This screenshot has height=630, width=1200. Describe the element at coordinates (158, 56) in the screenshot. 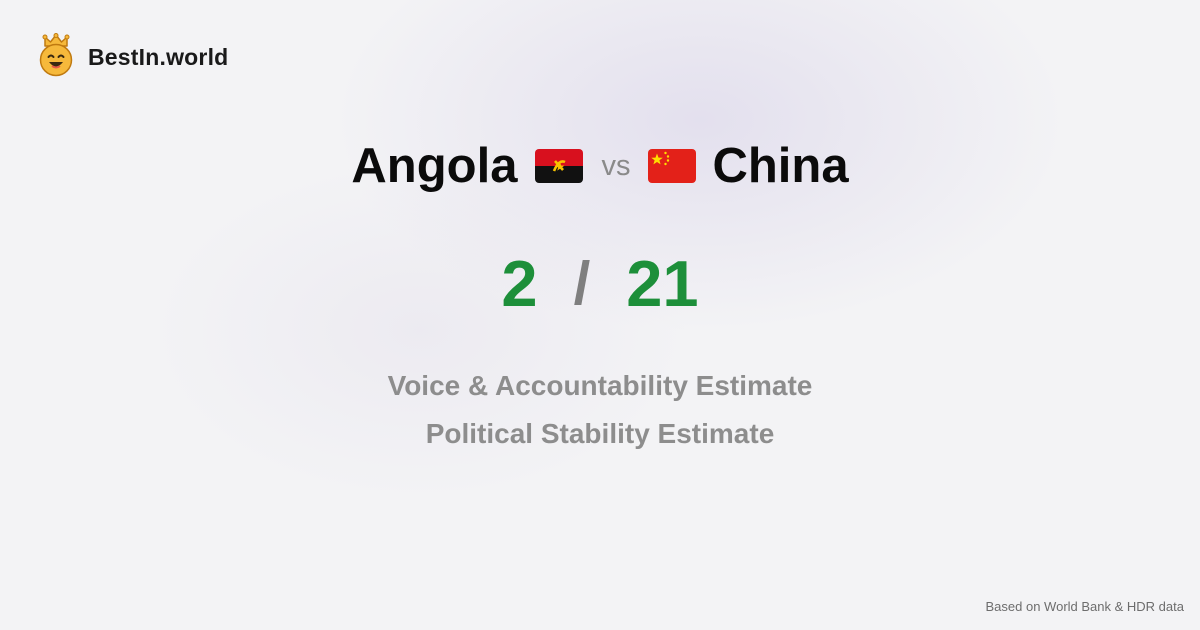

I see `brand-name: BestIn.world` at that location.